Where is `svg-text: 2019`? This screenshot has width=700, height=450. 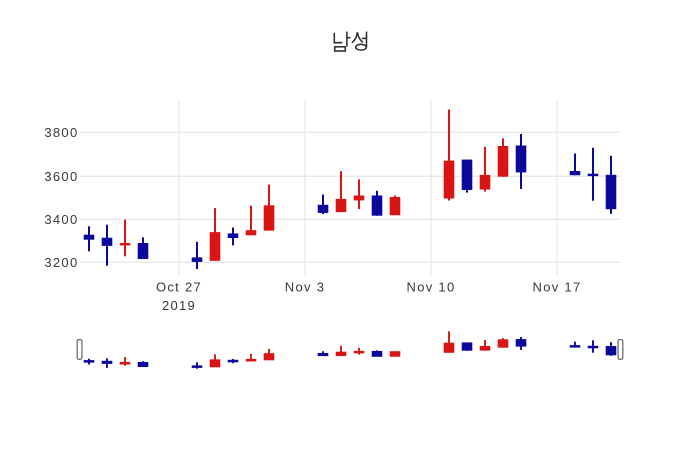 svg-text: 2019 is located at coordinates (179, 305).